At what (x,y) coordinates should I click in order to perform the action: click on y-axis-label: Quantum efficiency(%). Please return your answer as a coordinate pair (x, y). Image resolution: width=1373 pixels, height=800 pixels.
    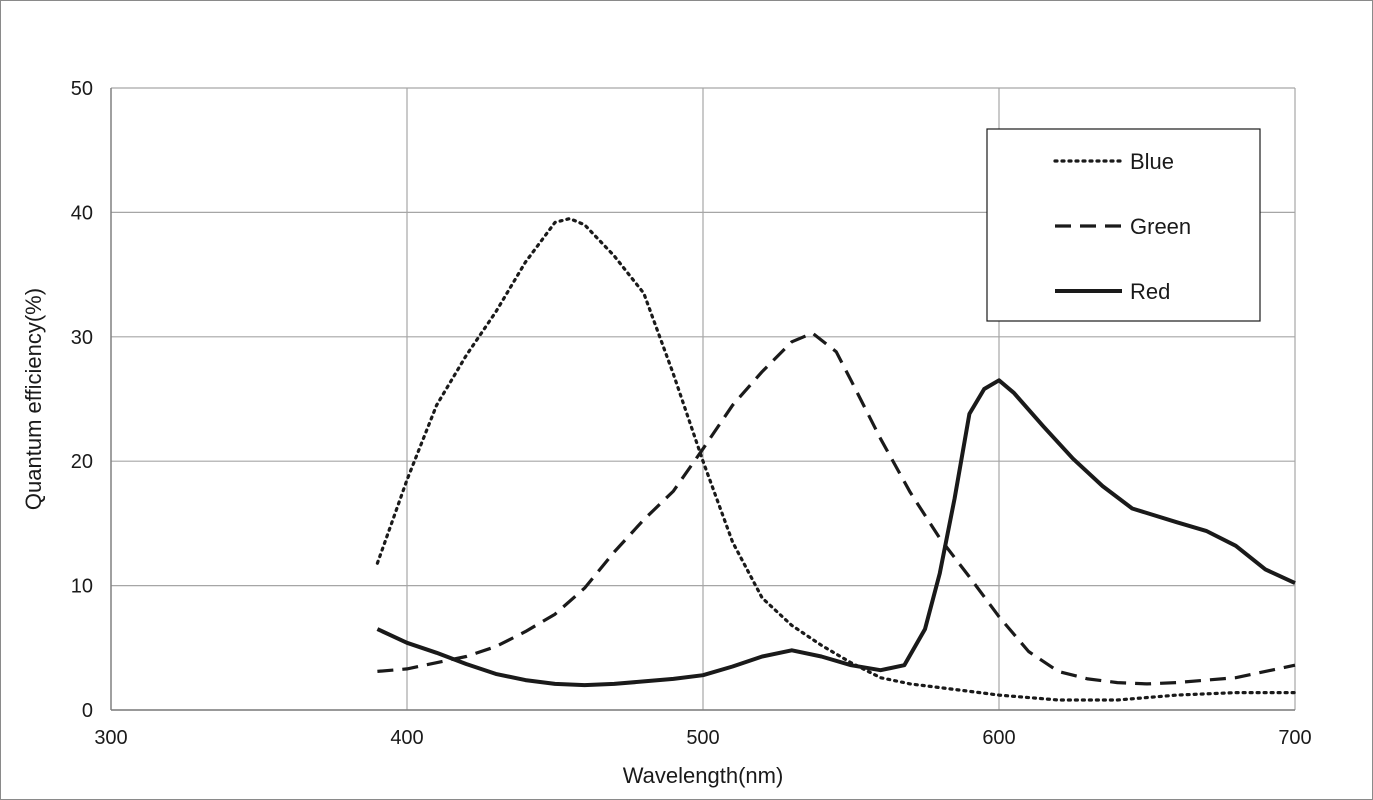
    Looking at the image, I should click on (33, 399).